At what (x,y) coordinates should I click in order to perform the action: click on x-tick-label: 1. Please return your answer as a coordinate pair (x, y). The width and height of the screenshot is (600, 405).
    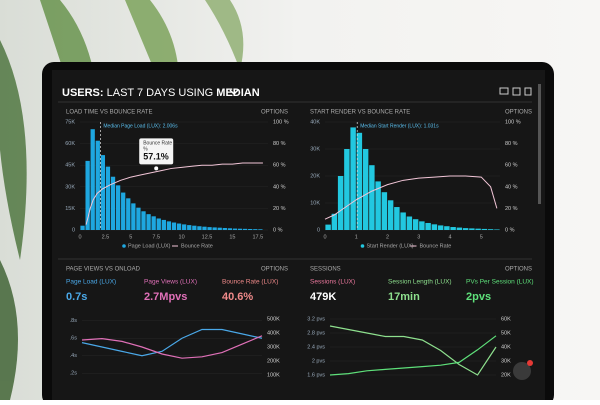
    Looking at the image, I should click on (356, 237).